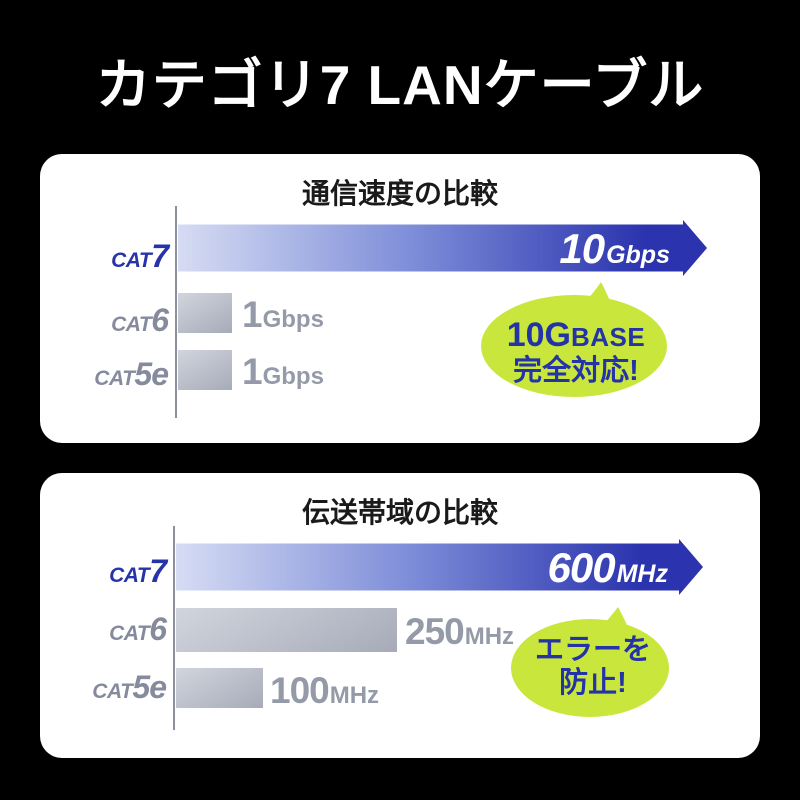  I want to click on speech-bubble-text: 10GBASE 完全対応!, so click(576, 352).